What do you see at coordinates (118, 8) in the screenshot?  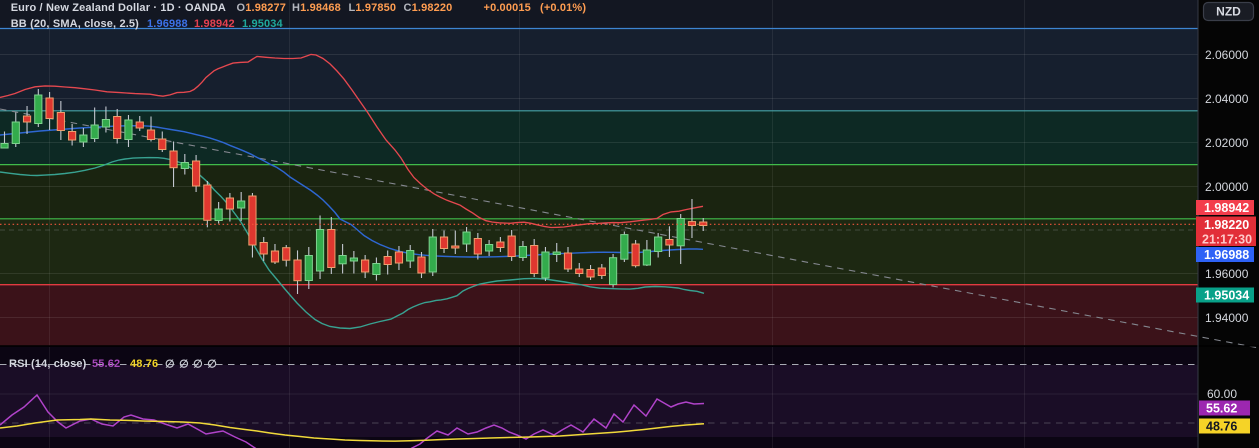 I see `svg-text:Euro / New Zealand Dollar · 1D: Euro / New Zealand Dollar · 1D · OANDA` at bounding box center [118, 8].